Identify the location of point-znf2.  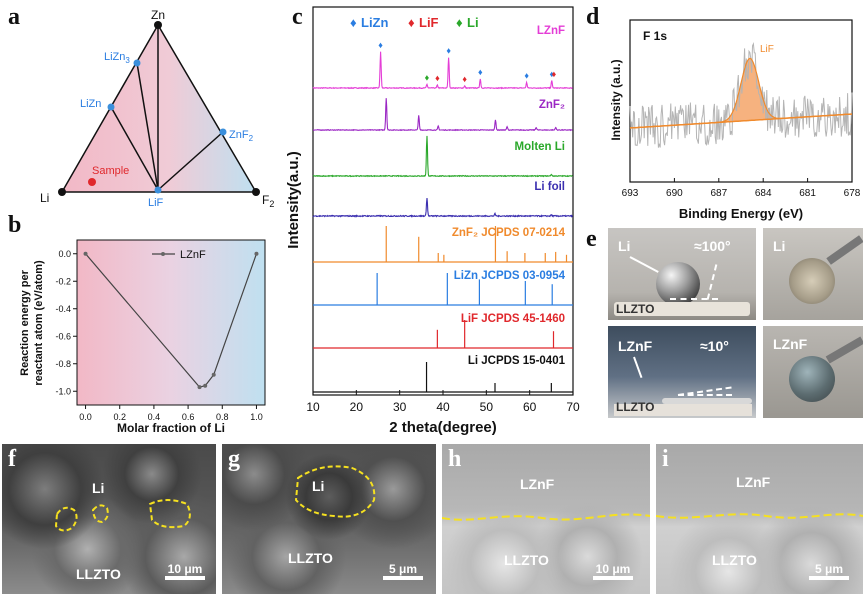
(223, 132).